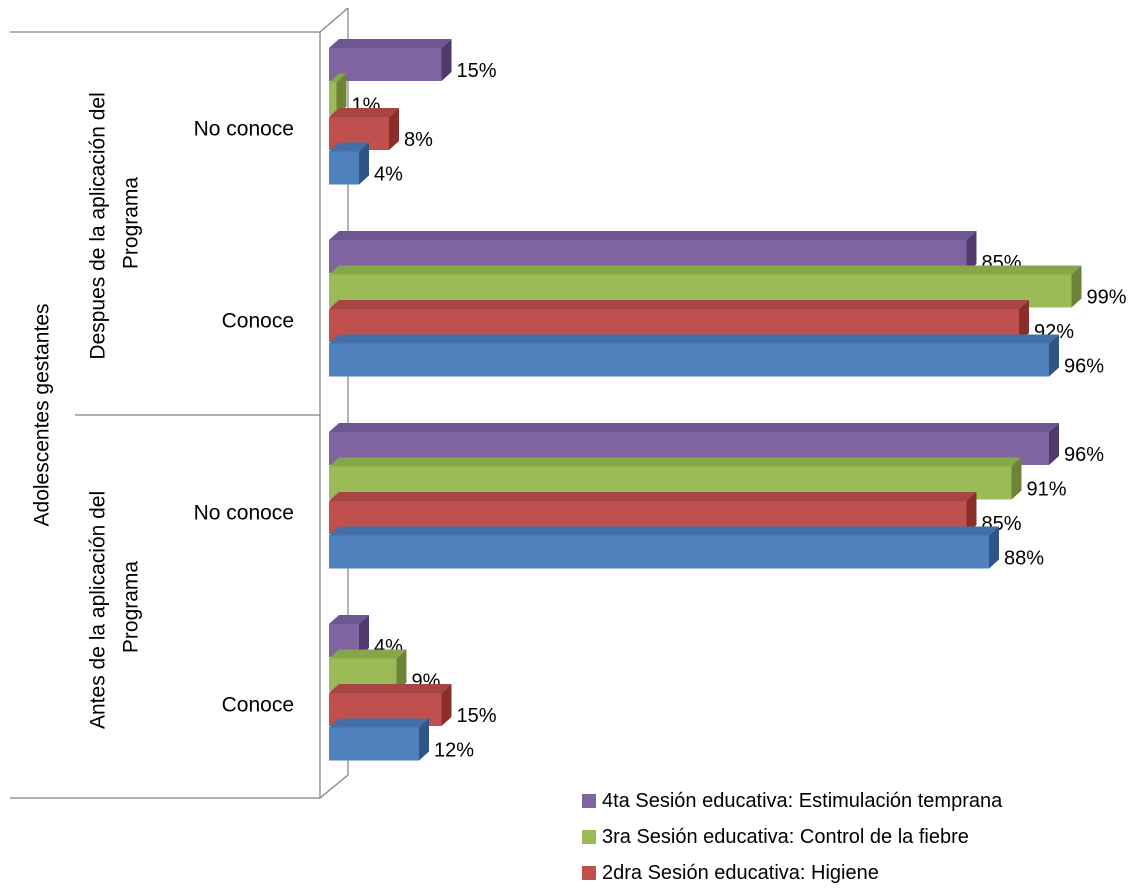 This screenshot has height=893, width=1139. What do you see at coordinates (112, 607) in the screenshot?
I see `group-label-antes: Antes de la aplicación del Programa` at bounding box center [112, 607].